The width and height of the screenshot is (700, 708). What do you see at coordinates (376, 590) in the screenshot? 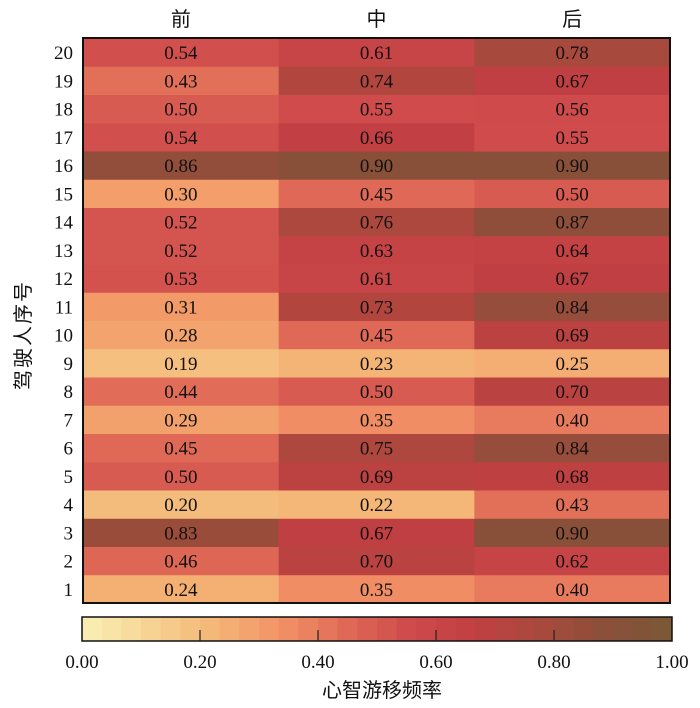
I see `cell-value-label: 0.35` at bounding box center [376, 590].